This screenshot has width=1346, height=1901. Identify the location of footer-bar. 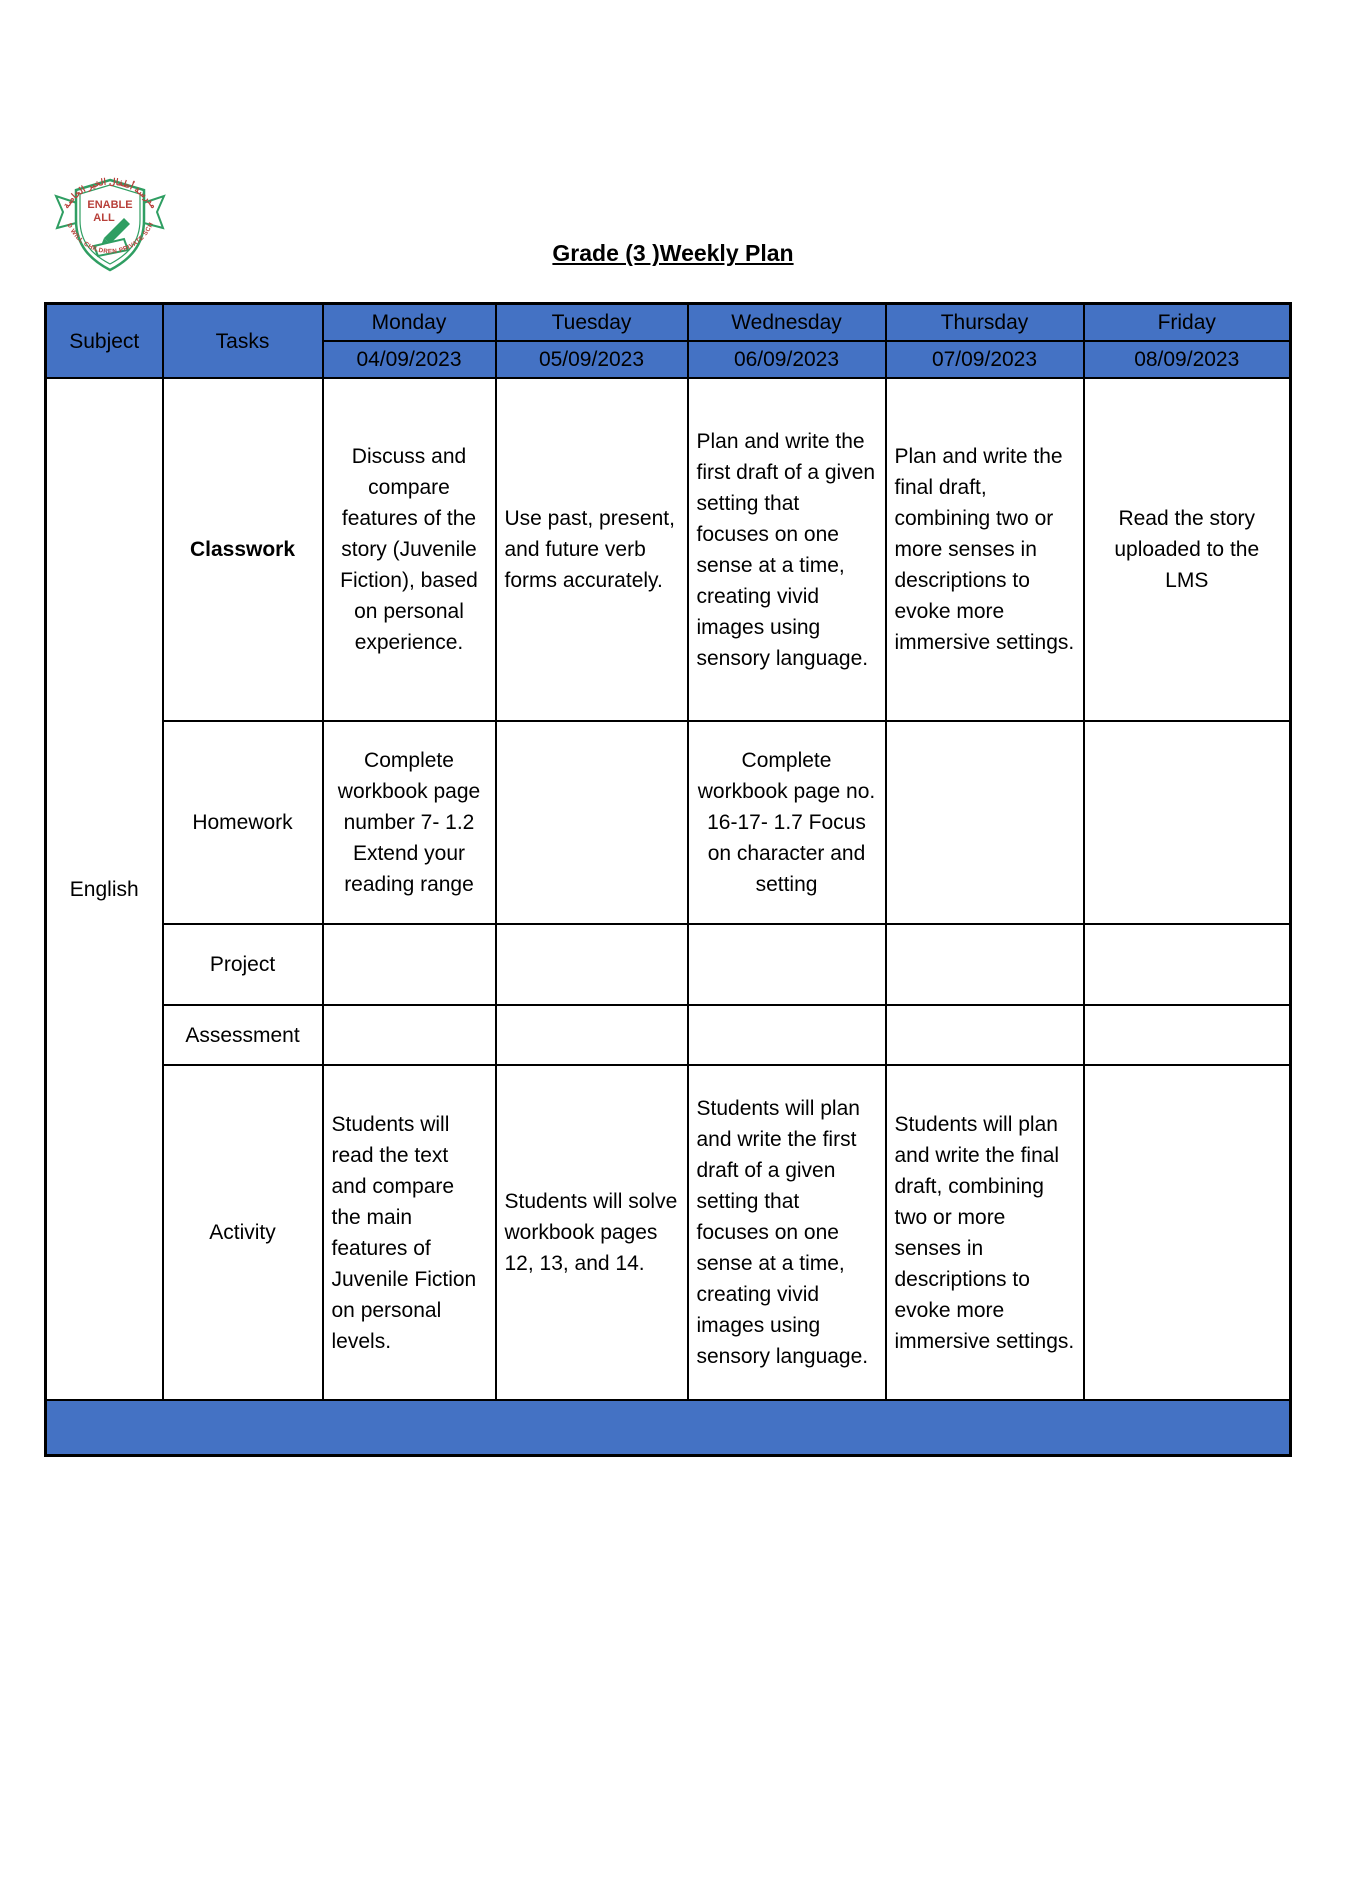
(668, 1427).